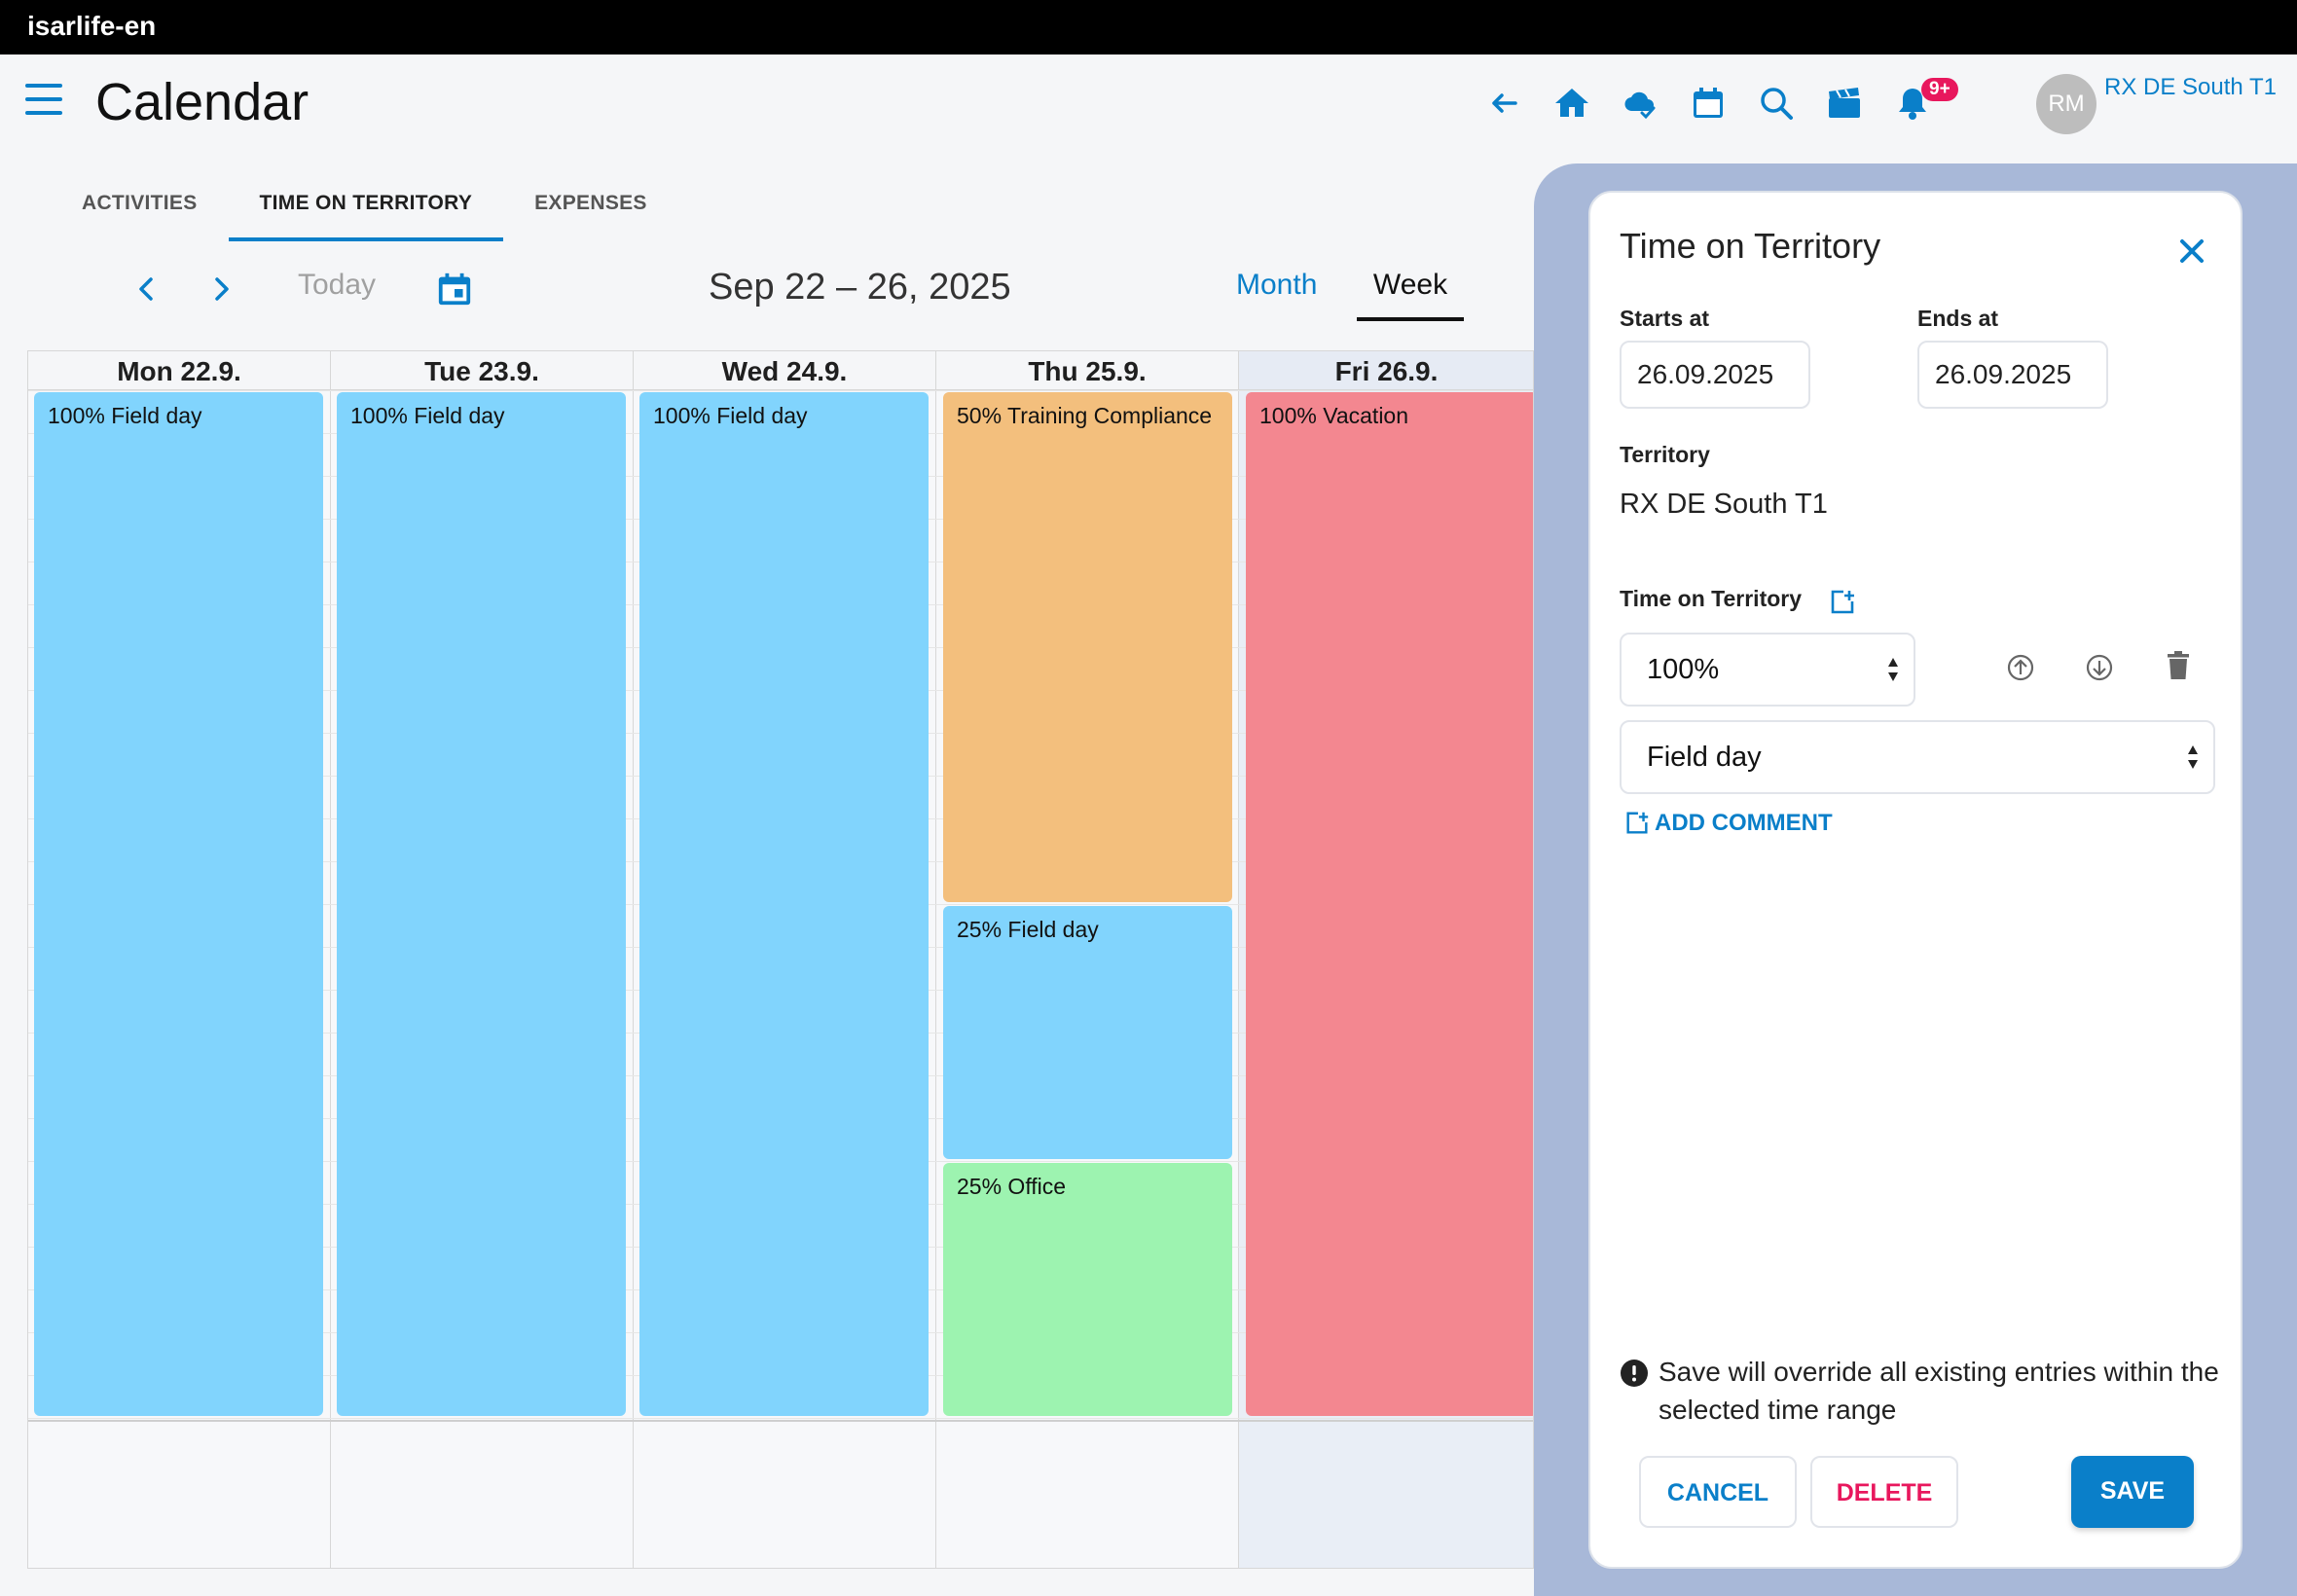  Describe the element at coordinates (1638, 823) in the screenshot. I see `add-comment-icon` at that location.